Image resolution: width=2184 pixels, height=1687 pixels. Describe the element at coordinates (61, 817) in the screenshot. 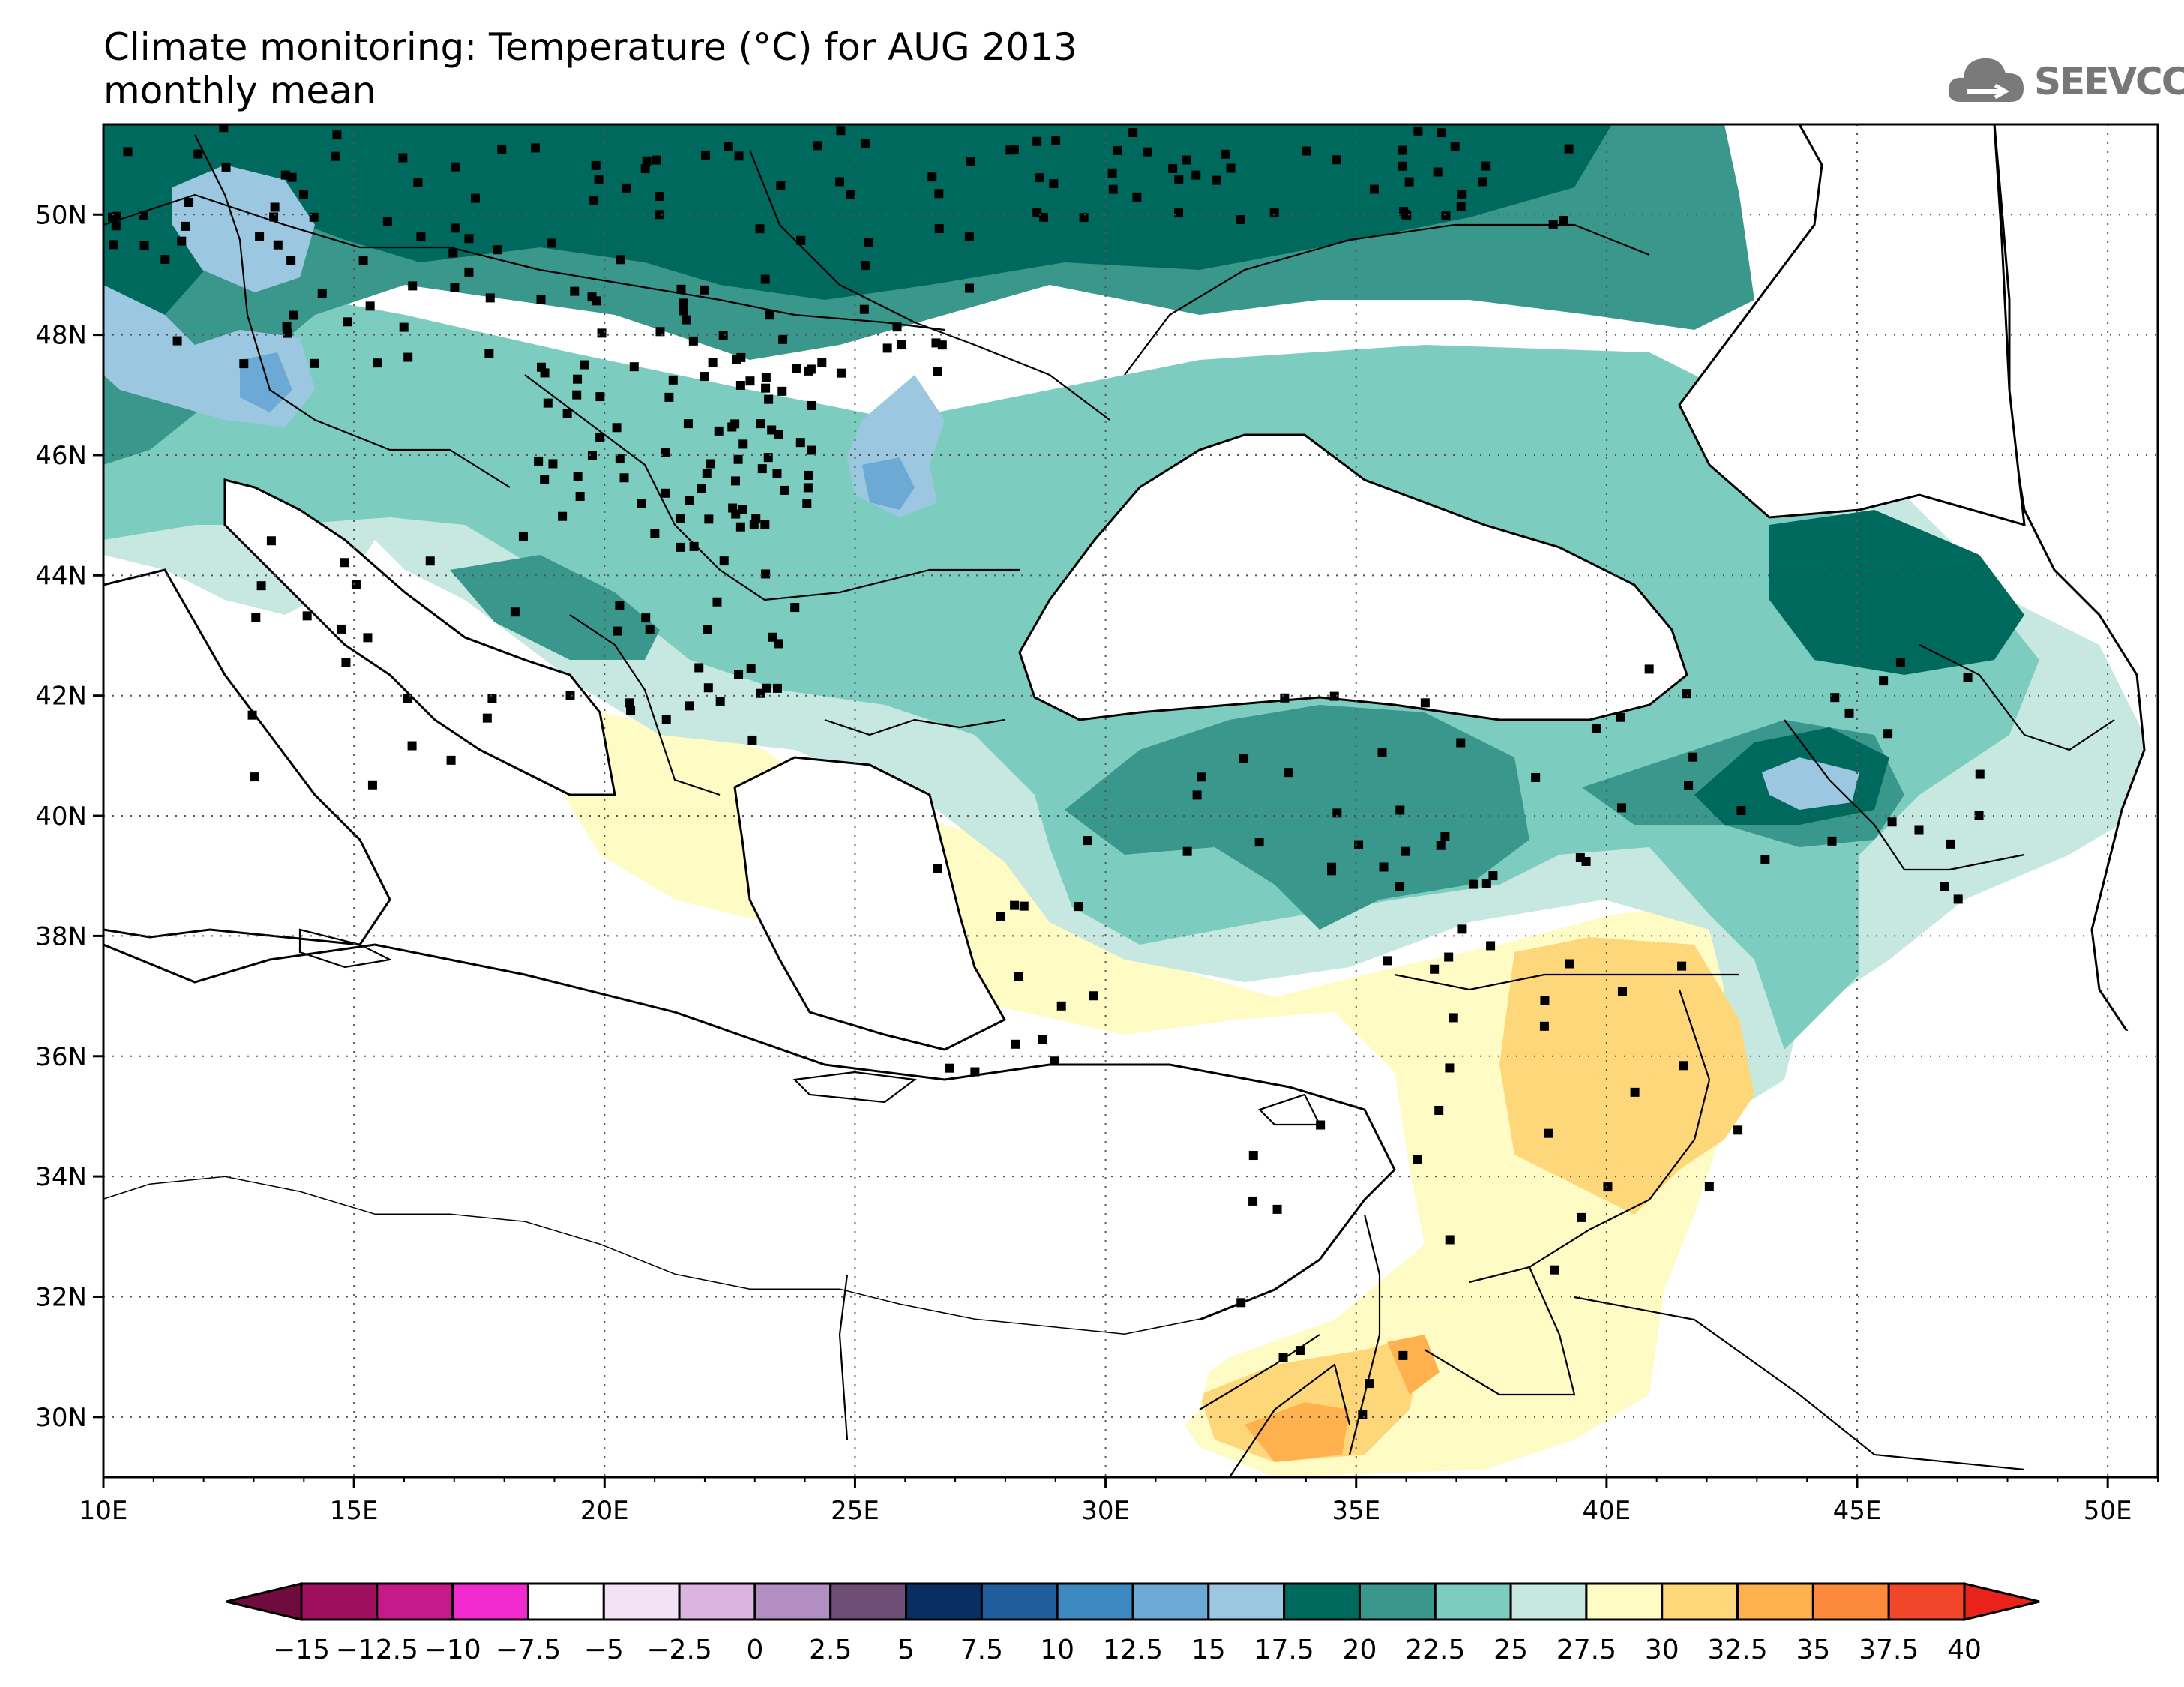

I see `lat-tick-label: 40N` at that location.